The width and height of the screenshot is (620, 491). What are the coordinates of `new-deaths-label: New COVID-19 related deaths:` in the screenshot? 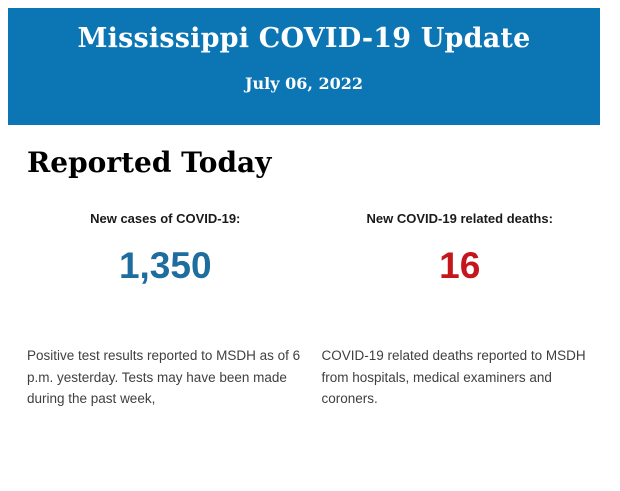 It's located at (459, 218).